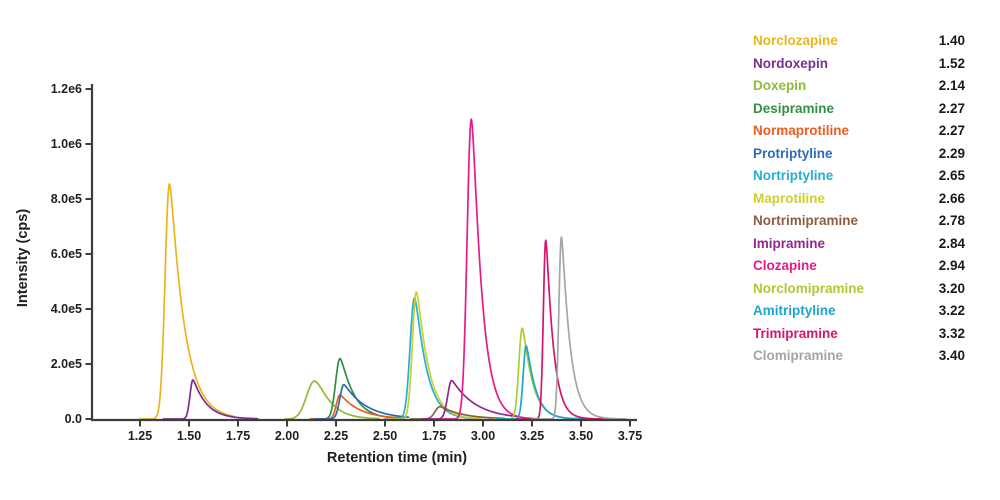 This screenshot has width=1000, height=500. What do you see at coordinates (140, 436) in the screenshot?
I see `x-tick-label: 1.25` at bounding box center [140, 436].